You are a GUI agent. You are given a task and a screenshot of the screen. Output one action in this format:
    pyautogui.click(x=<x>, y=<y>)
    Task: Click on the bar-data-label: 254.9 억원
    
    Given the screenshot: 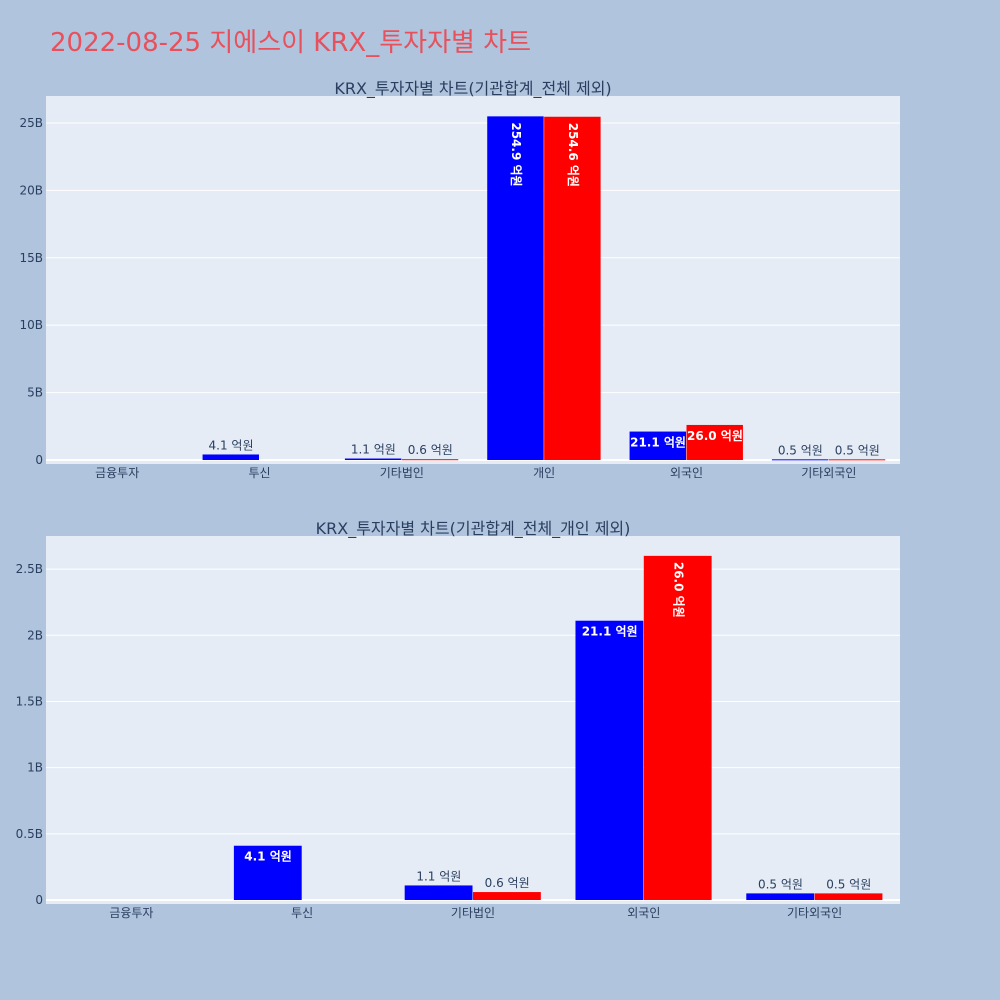 What is the action you would take?
    pyautogui.click(x=516, y=154)
    